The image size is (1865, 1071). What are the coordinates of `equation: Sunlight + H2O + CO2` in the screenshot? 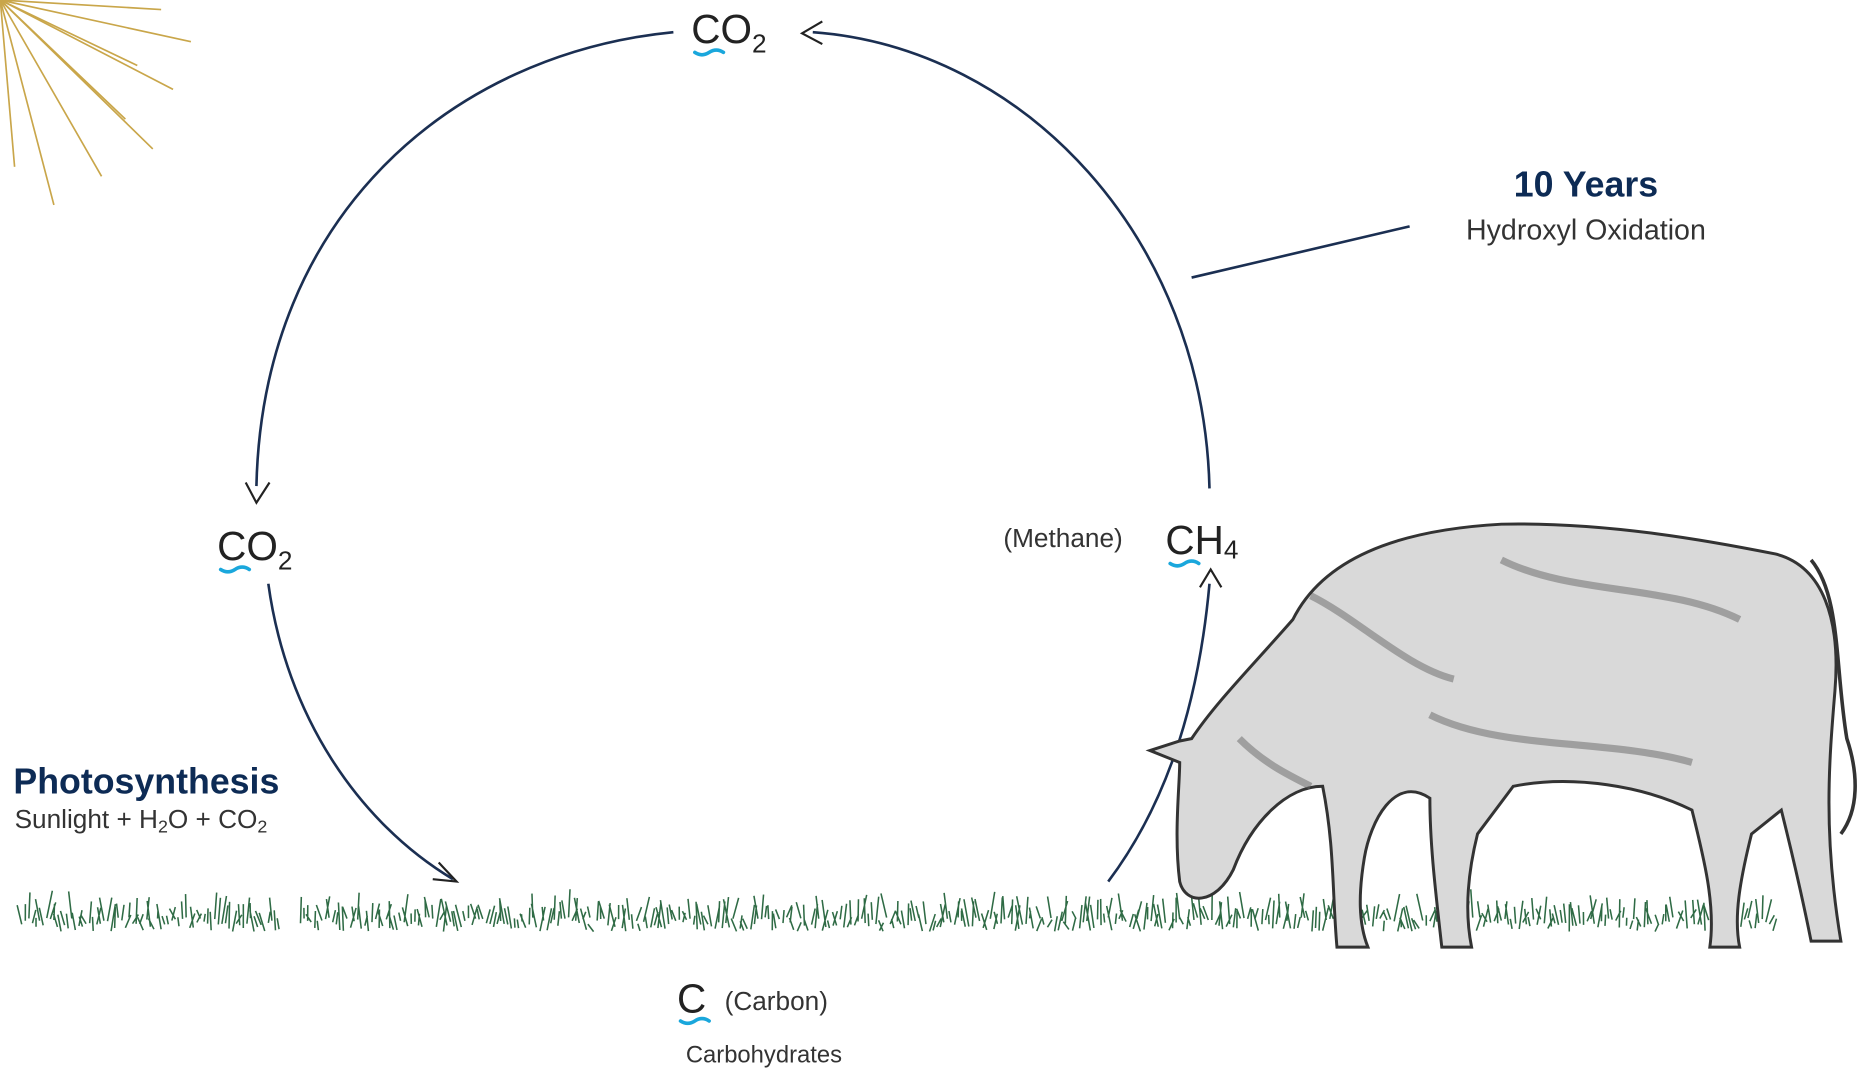 It's located at (141, 820).